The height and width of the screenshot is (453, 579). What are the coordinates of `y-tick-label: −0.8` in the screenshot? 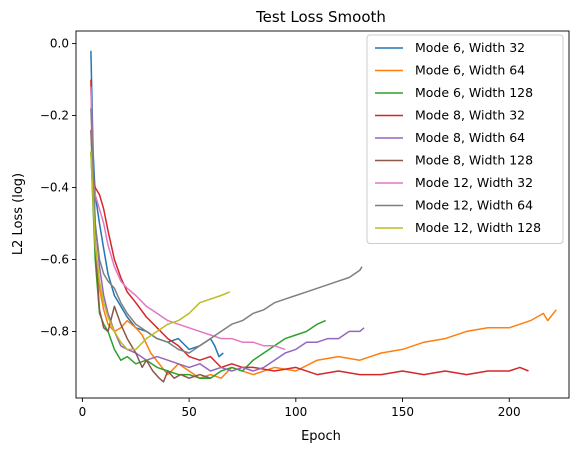 It's located at (54, 331).